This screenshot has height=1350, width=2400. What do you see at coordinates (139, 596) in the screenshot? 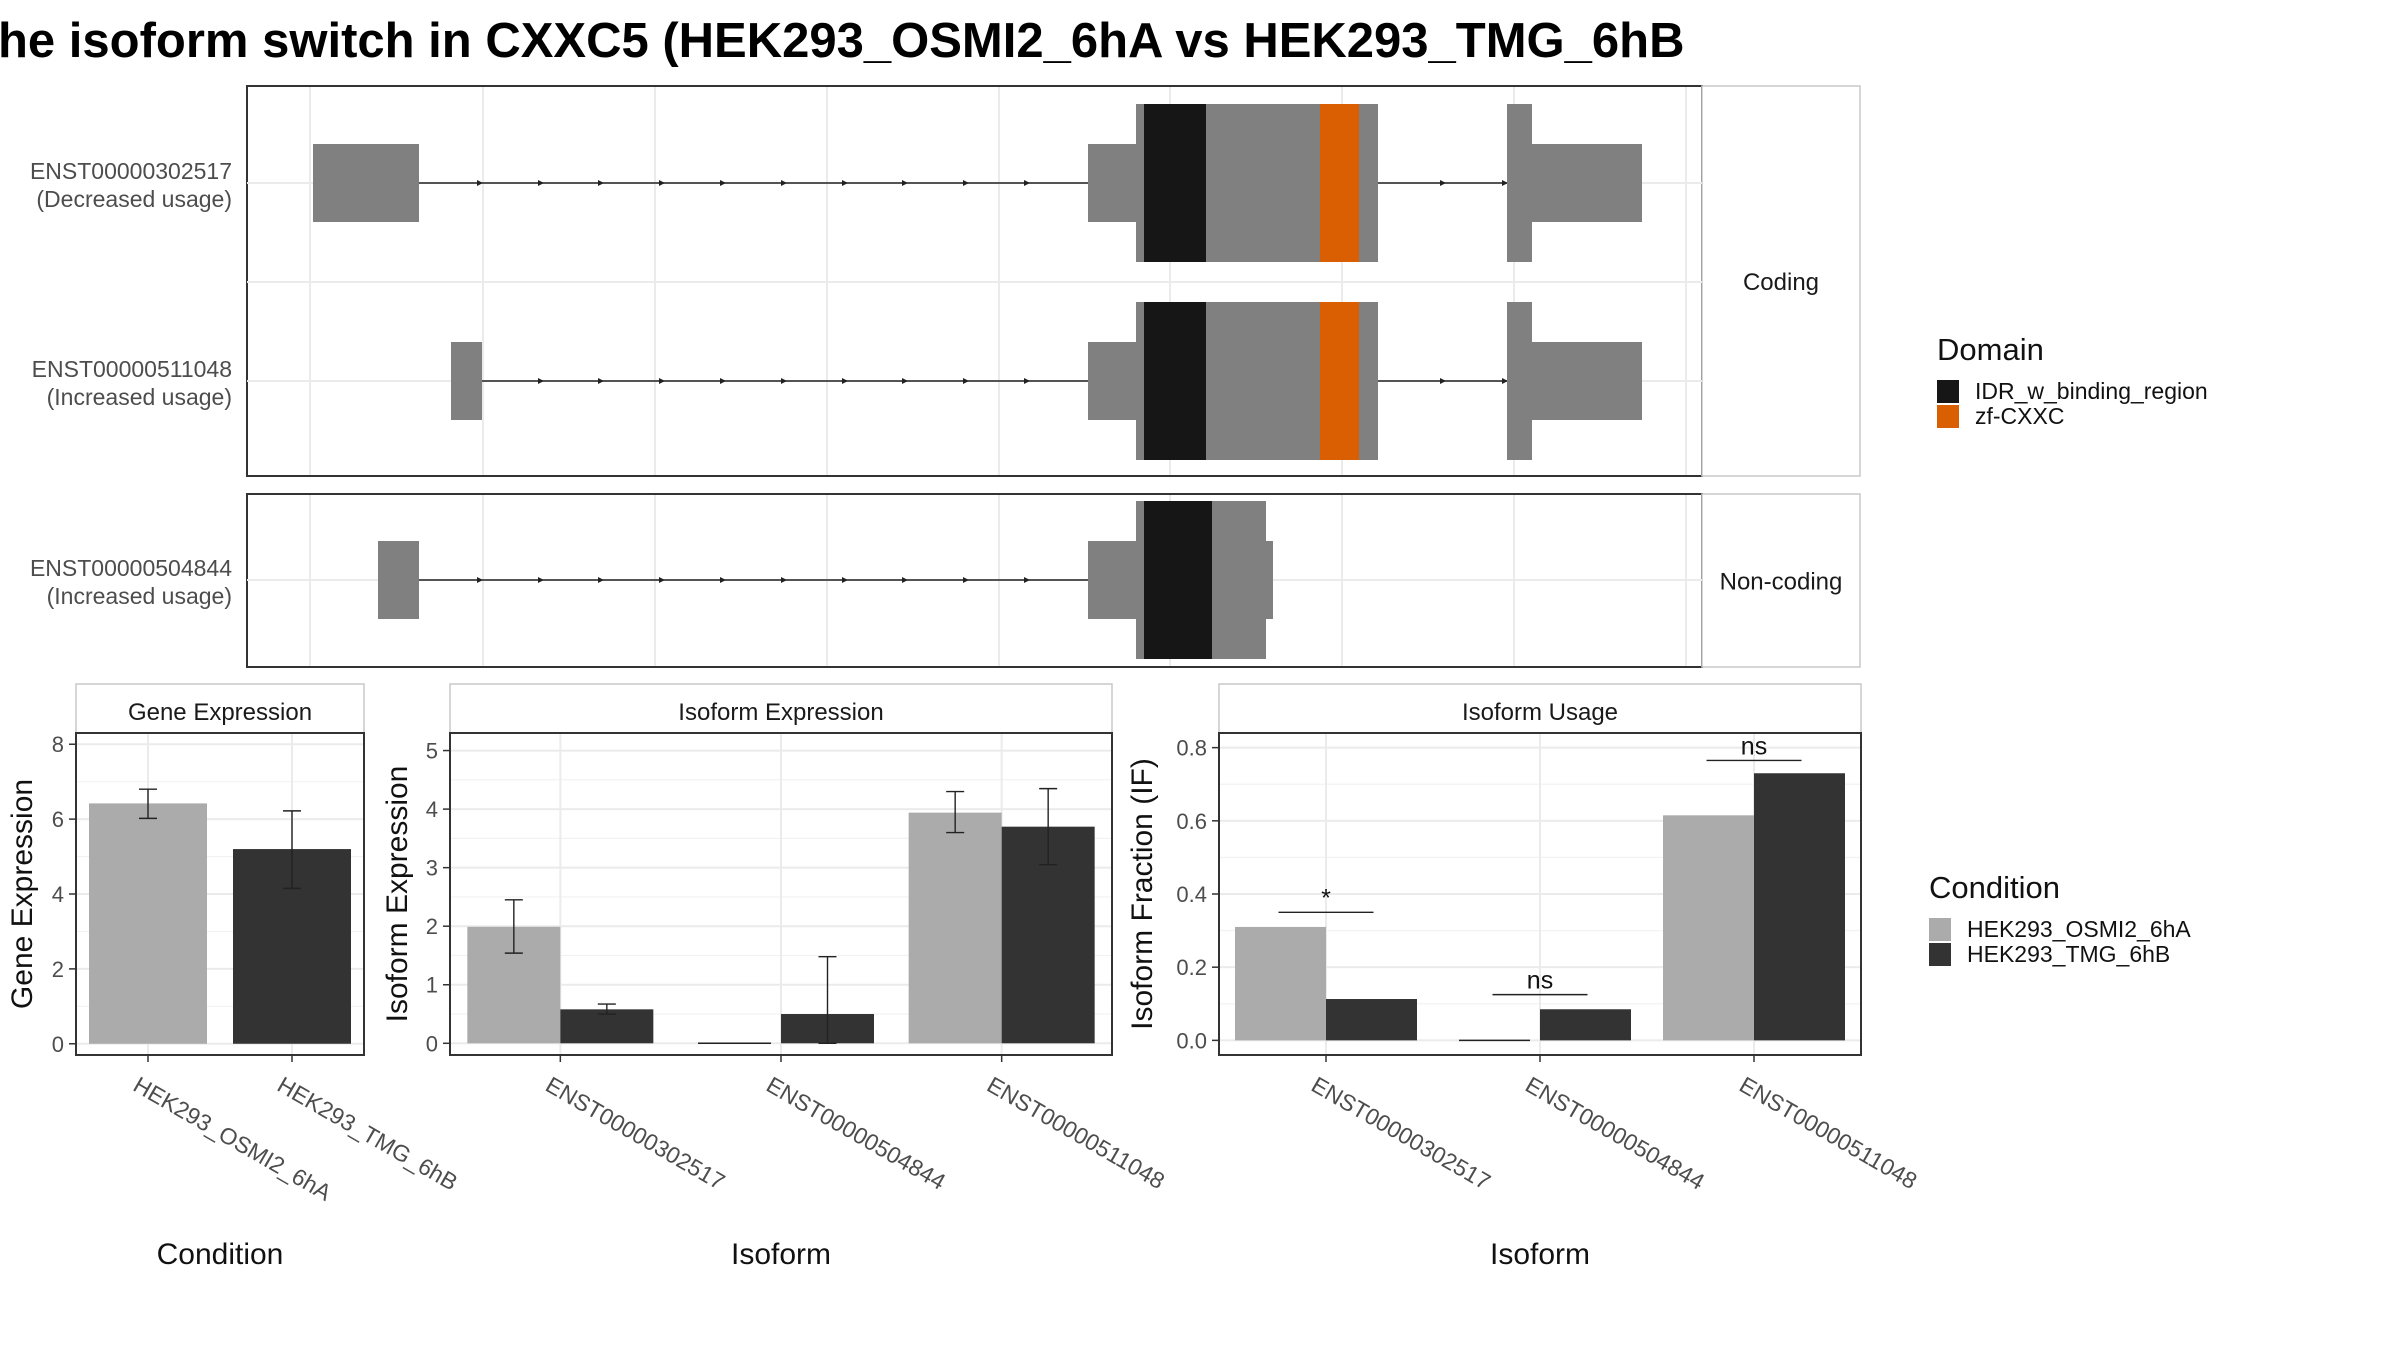
I see `transcript-usage-label: (Increased usage)` at bounding box center [139, 596].